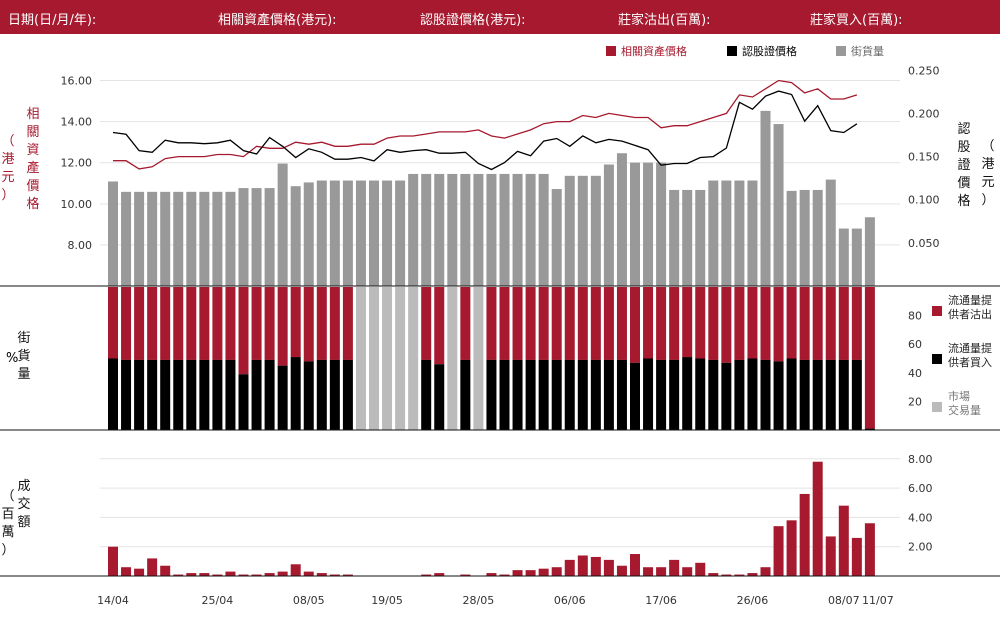 This screenshot has width=1000, height=620. I want to click on x-tick-label: 28/05, so click(479, 600).